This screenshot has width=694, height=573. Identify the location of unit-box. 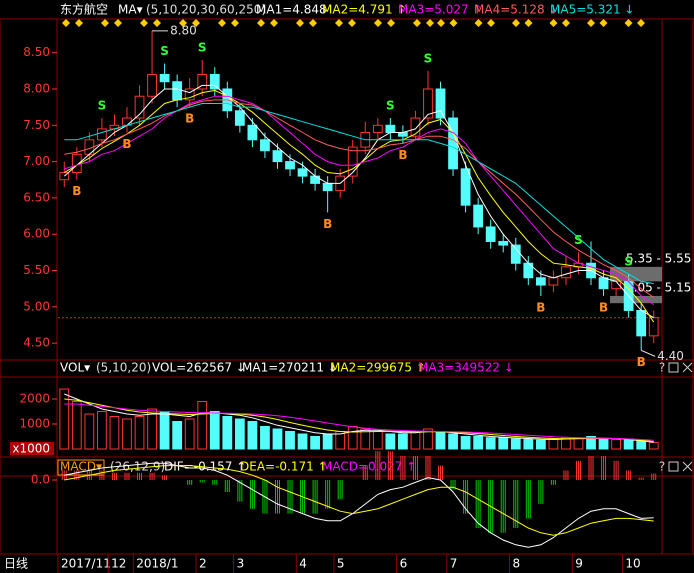
(32, 448).